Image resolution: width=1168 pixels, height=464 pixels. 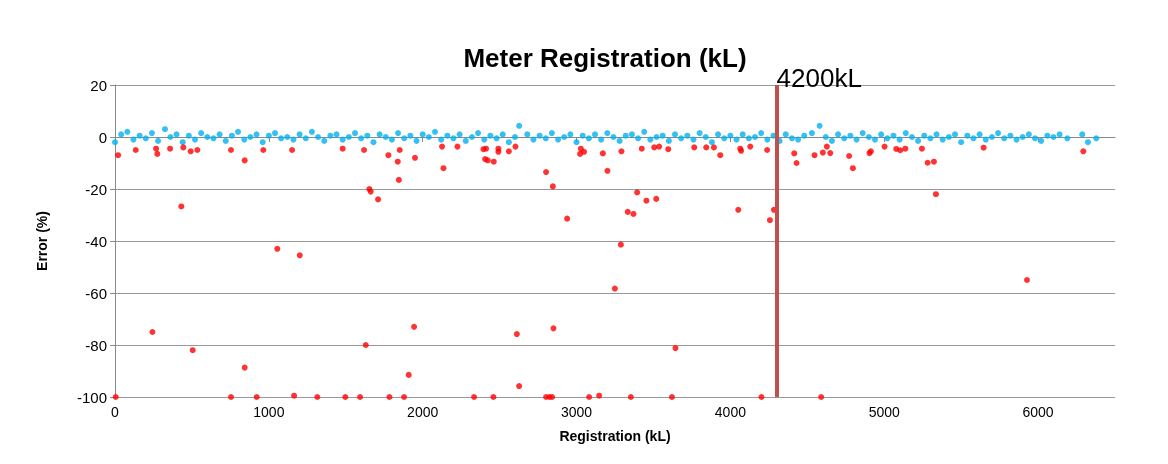 I want to click on x-tick-label: 0, so click(x=115, y=412).